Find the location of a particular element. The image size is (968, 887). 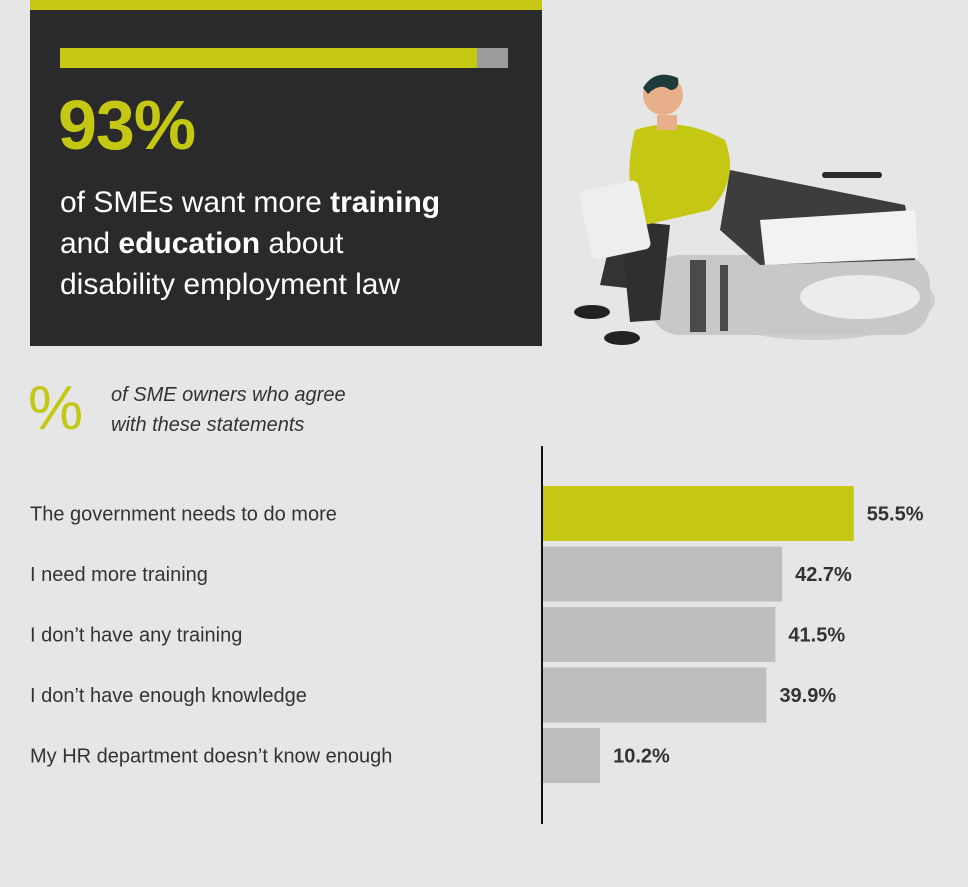

chart-category-label: I don’t have enough knowledge is located at coordinates (168, 696).